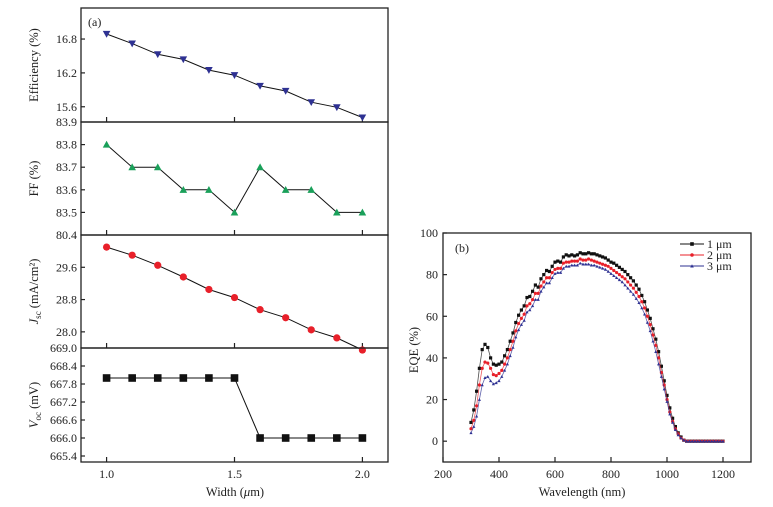 Image resolution: width=773 pixels, height=507 pixels. I want to click on legend-marker, so click(692, 266).